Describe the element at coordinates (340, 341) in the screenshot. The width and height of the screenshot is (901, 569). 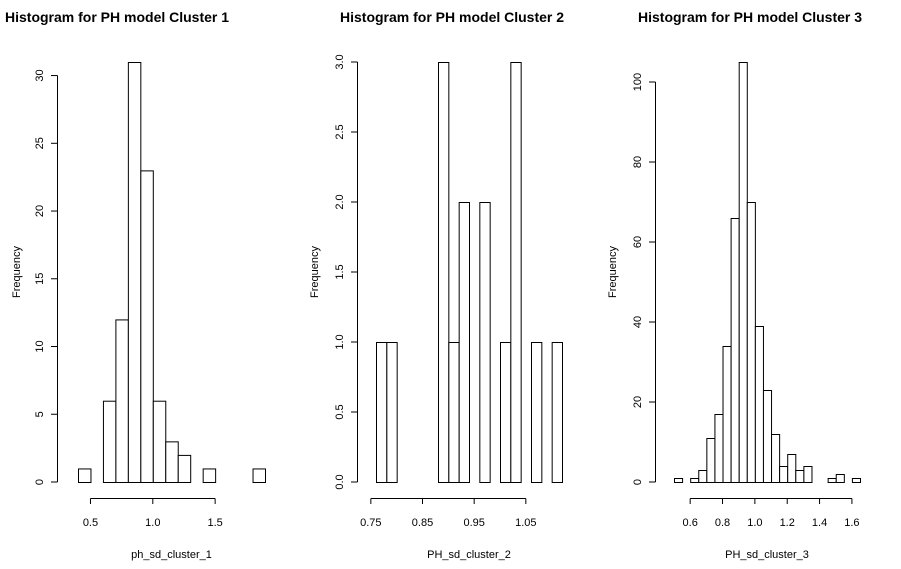
I see `y-tick-label: 1.0` at that location.